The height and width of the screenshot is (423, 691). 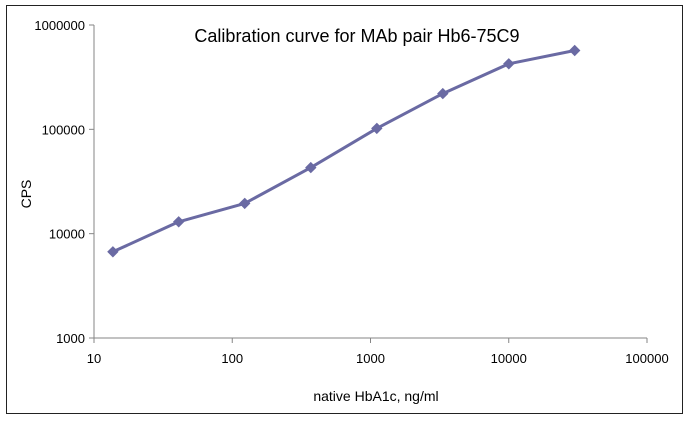 What do you see at coordinates (509, 358) in the screenshot?
I see `x-tick-label: 10000` at bounding box center [509, 358].